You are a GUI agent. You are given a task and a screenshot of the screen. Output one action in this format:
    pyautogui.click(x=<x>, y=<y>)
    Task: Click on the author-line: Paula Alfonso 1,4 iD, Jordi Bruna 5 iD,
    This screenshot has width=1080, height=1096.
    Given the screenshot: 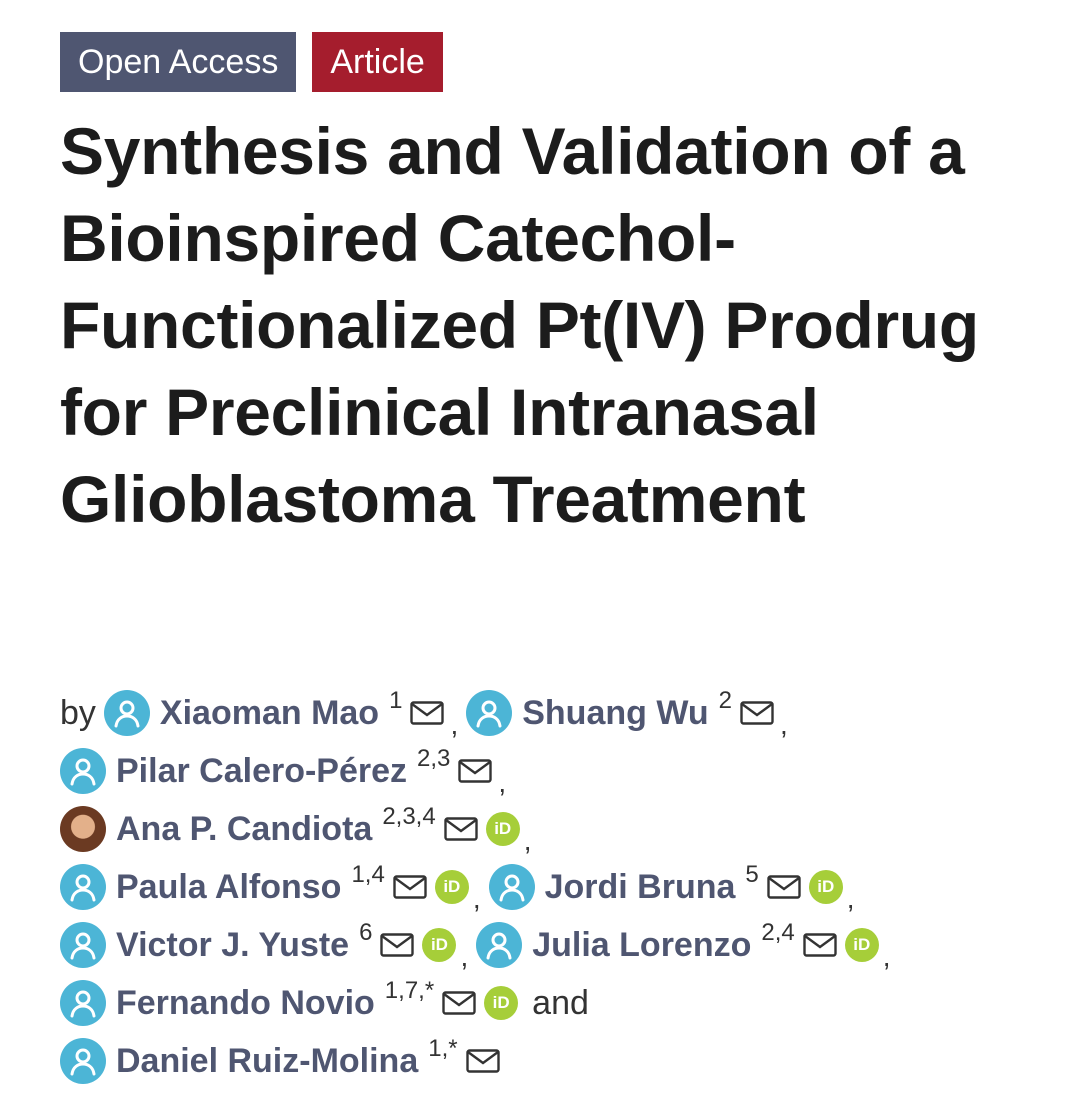 What is the action you would take?
    pyautogui.click(x=560, y=887)
    